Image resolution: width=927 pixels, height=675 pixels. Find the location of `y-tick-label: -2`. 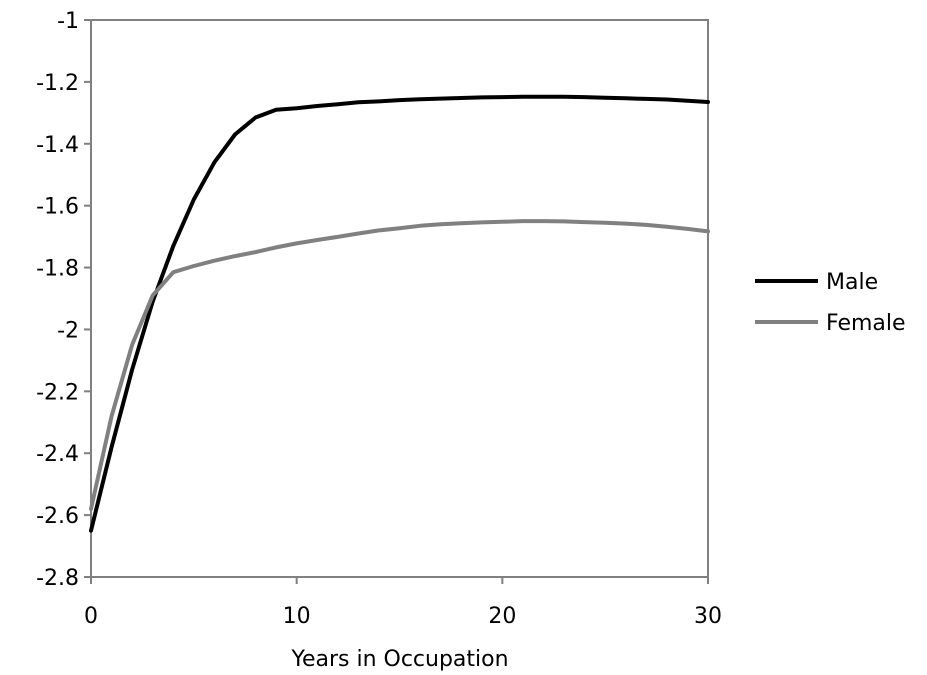

y-tick-label: -2 is located at coordinates (68, 330).